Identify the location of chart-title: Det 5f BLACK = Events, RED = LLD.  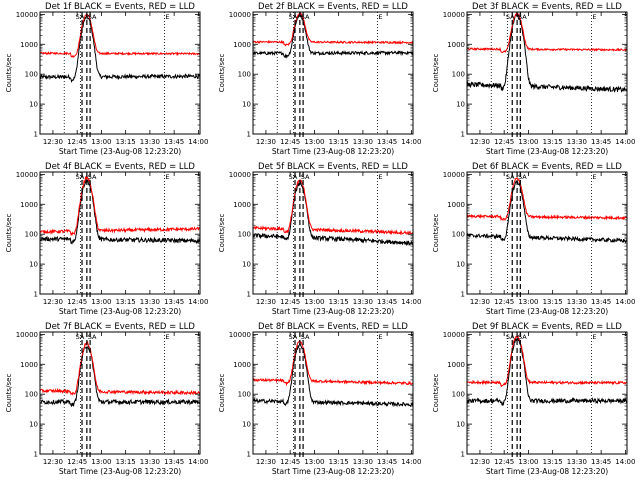
(333, 167).